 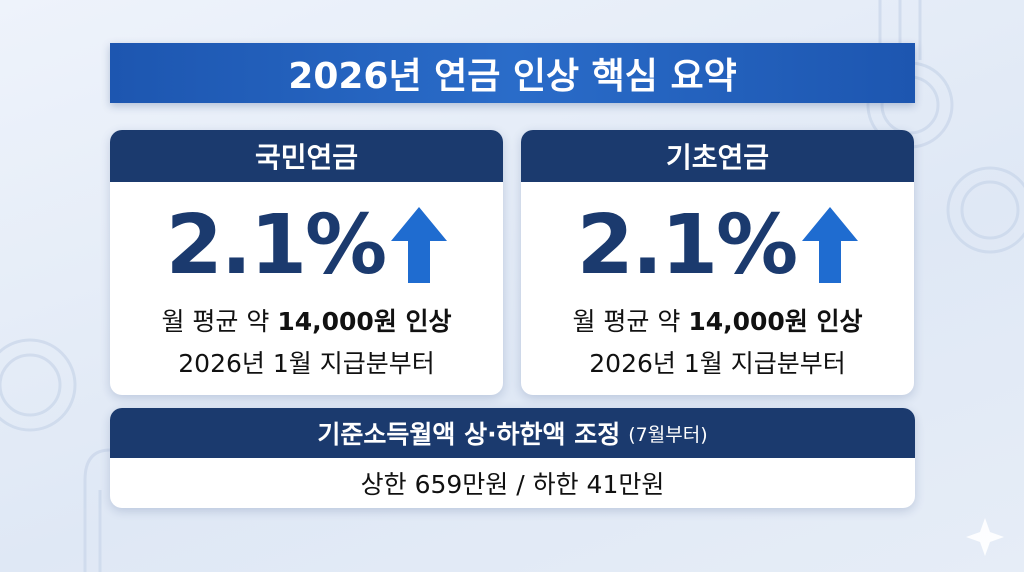 I want to click on title-banner: 2026년 연금 인상 핵심 요약, so click(x=512, y=73).